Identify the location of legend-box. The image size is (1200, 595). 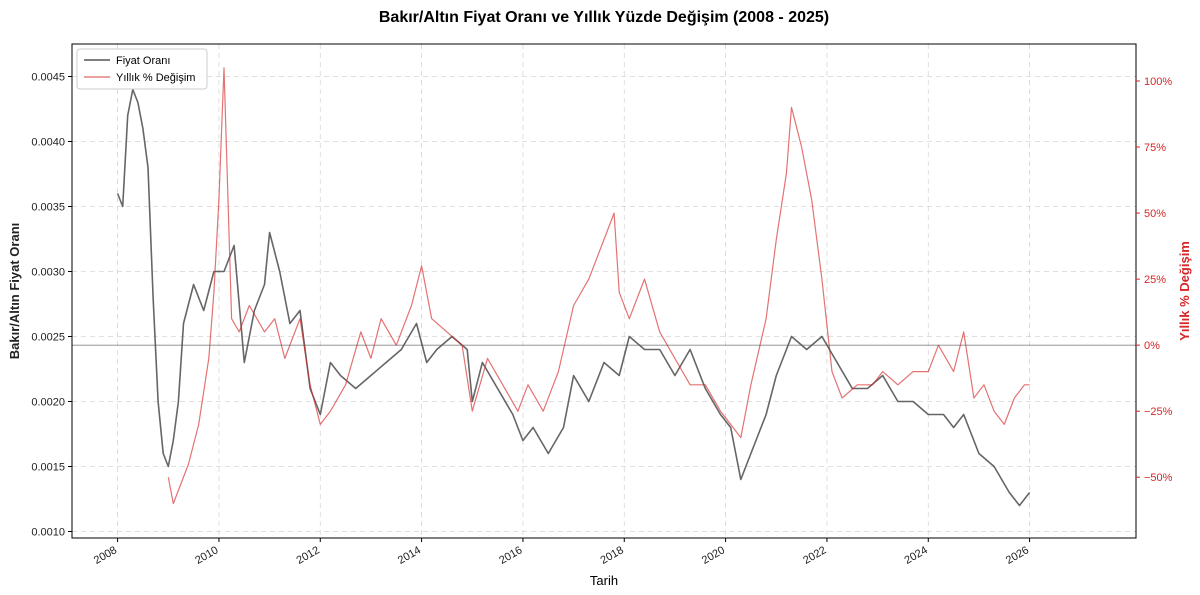
(142, 69).